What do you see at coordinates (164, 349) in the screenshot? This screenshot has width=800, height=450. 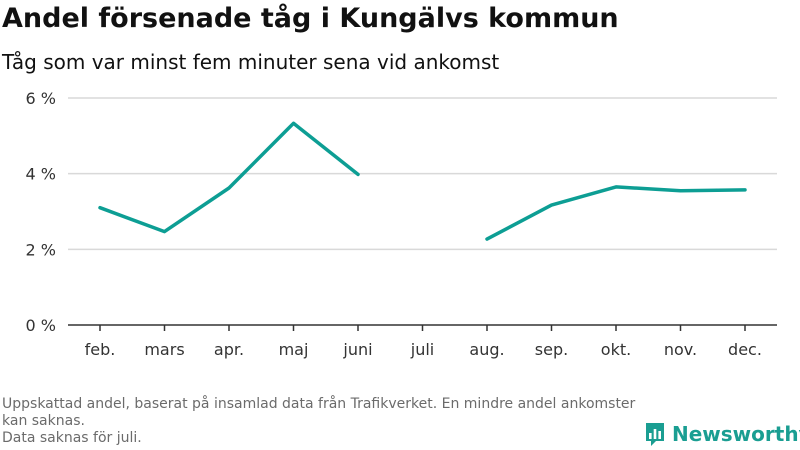 I see `x-tick-label: mars` at bounding box center [164, 349].